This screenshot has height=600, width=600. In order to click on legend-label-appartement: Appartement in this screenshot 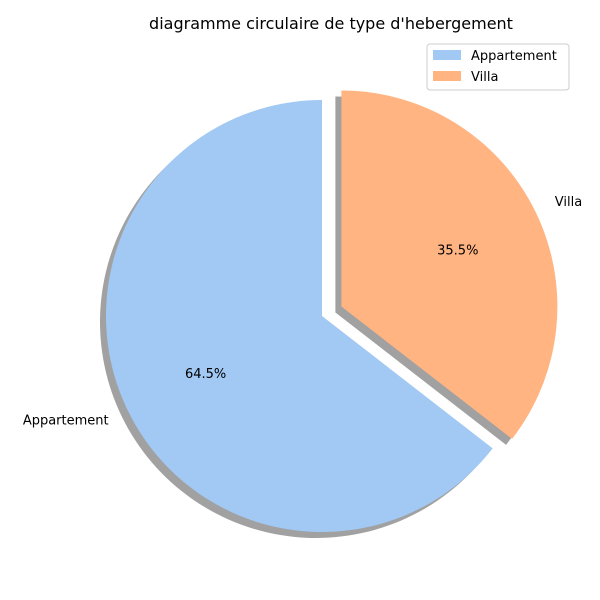, I will do `click(514, 56)`.